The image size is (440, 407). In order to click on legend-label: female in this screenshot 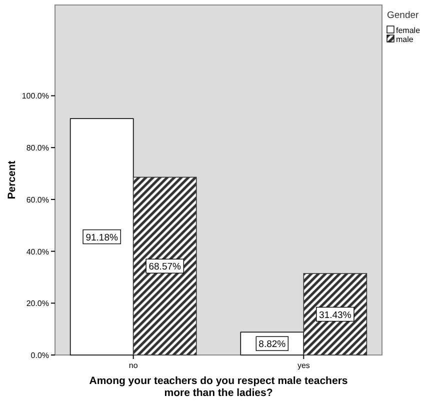, I will do `click(408, 30)`.